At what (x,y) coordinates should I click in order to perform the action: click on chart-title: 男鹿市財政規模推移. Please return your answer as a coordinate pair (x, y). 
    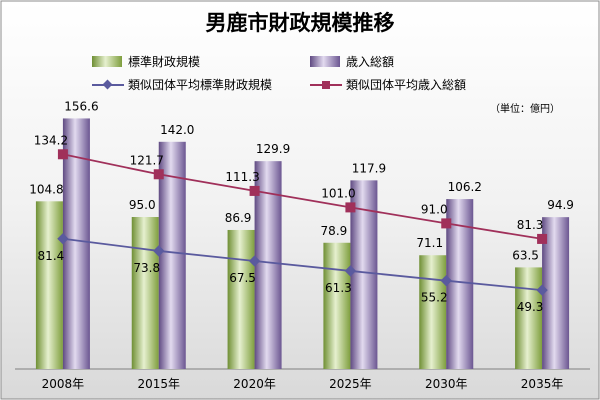
    Looking at the image, I should click on (300, 23).